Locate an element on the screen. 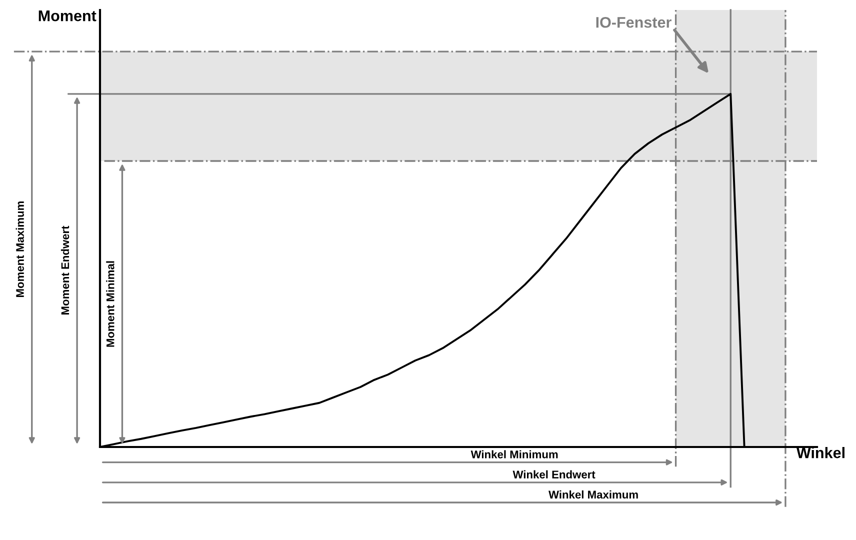 Image resolution: width=856 pixels, height=540 pixels. text: Winkel Minimum is located at coordinates (514, 454).